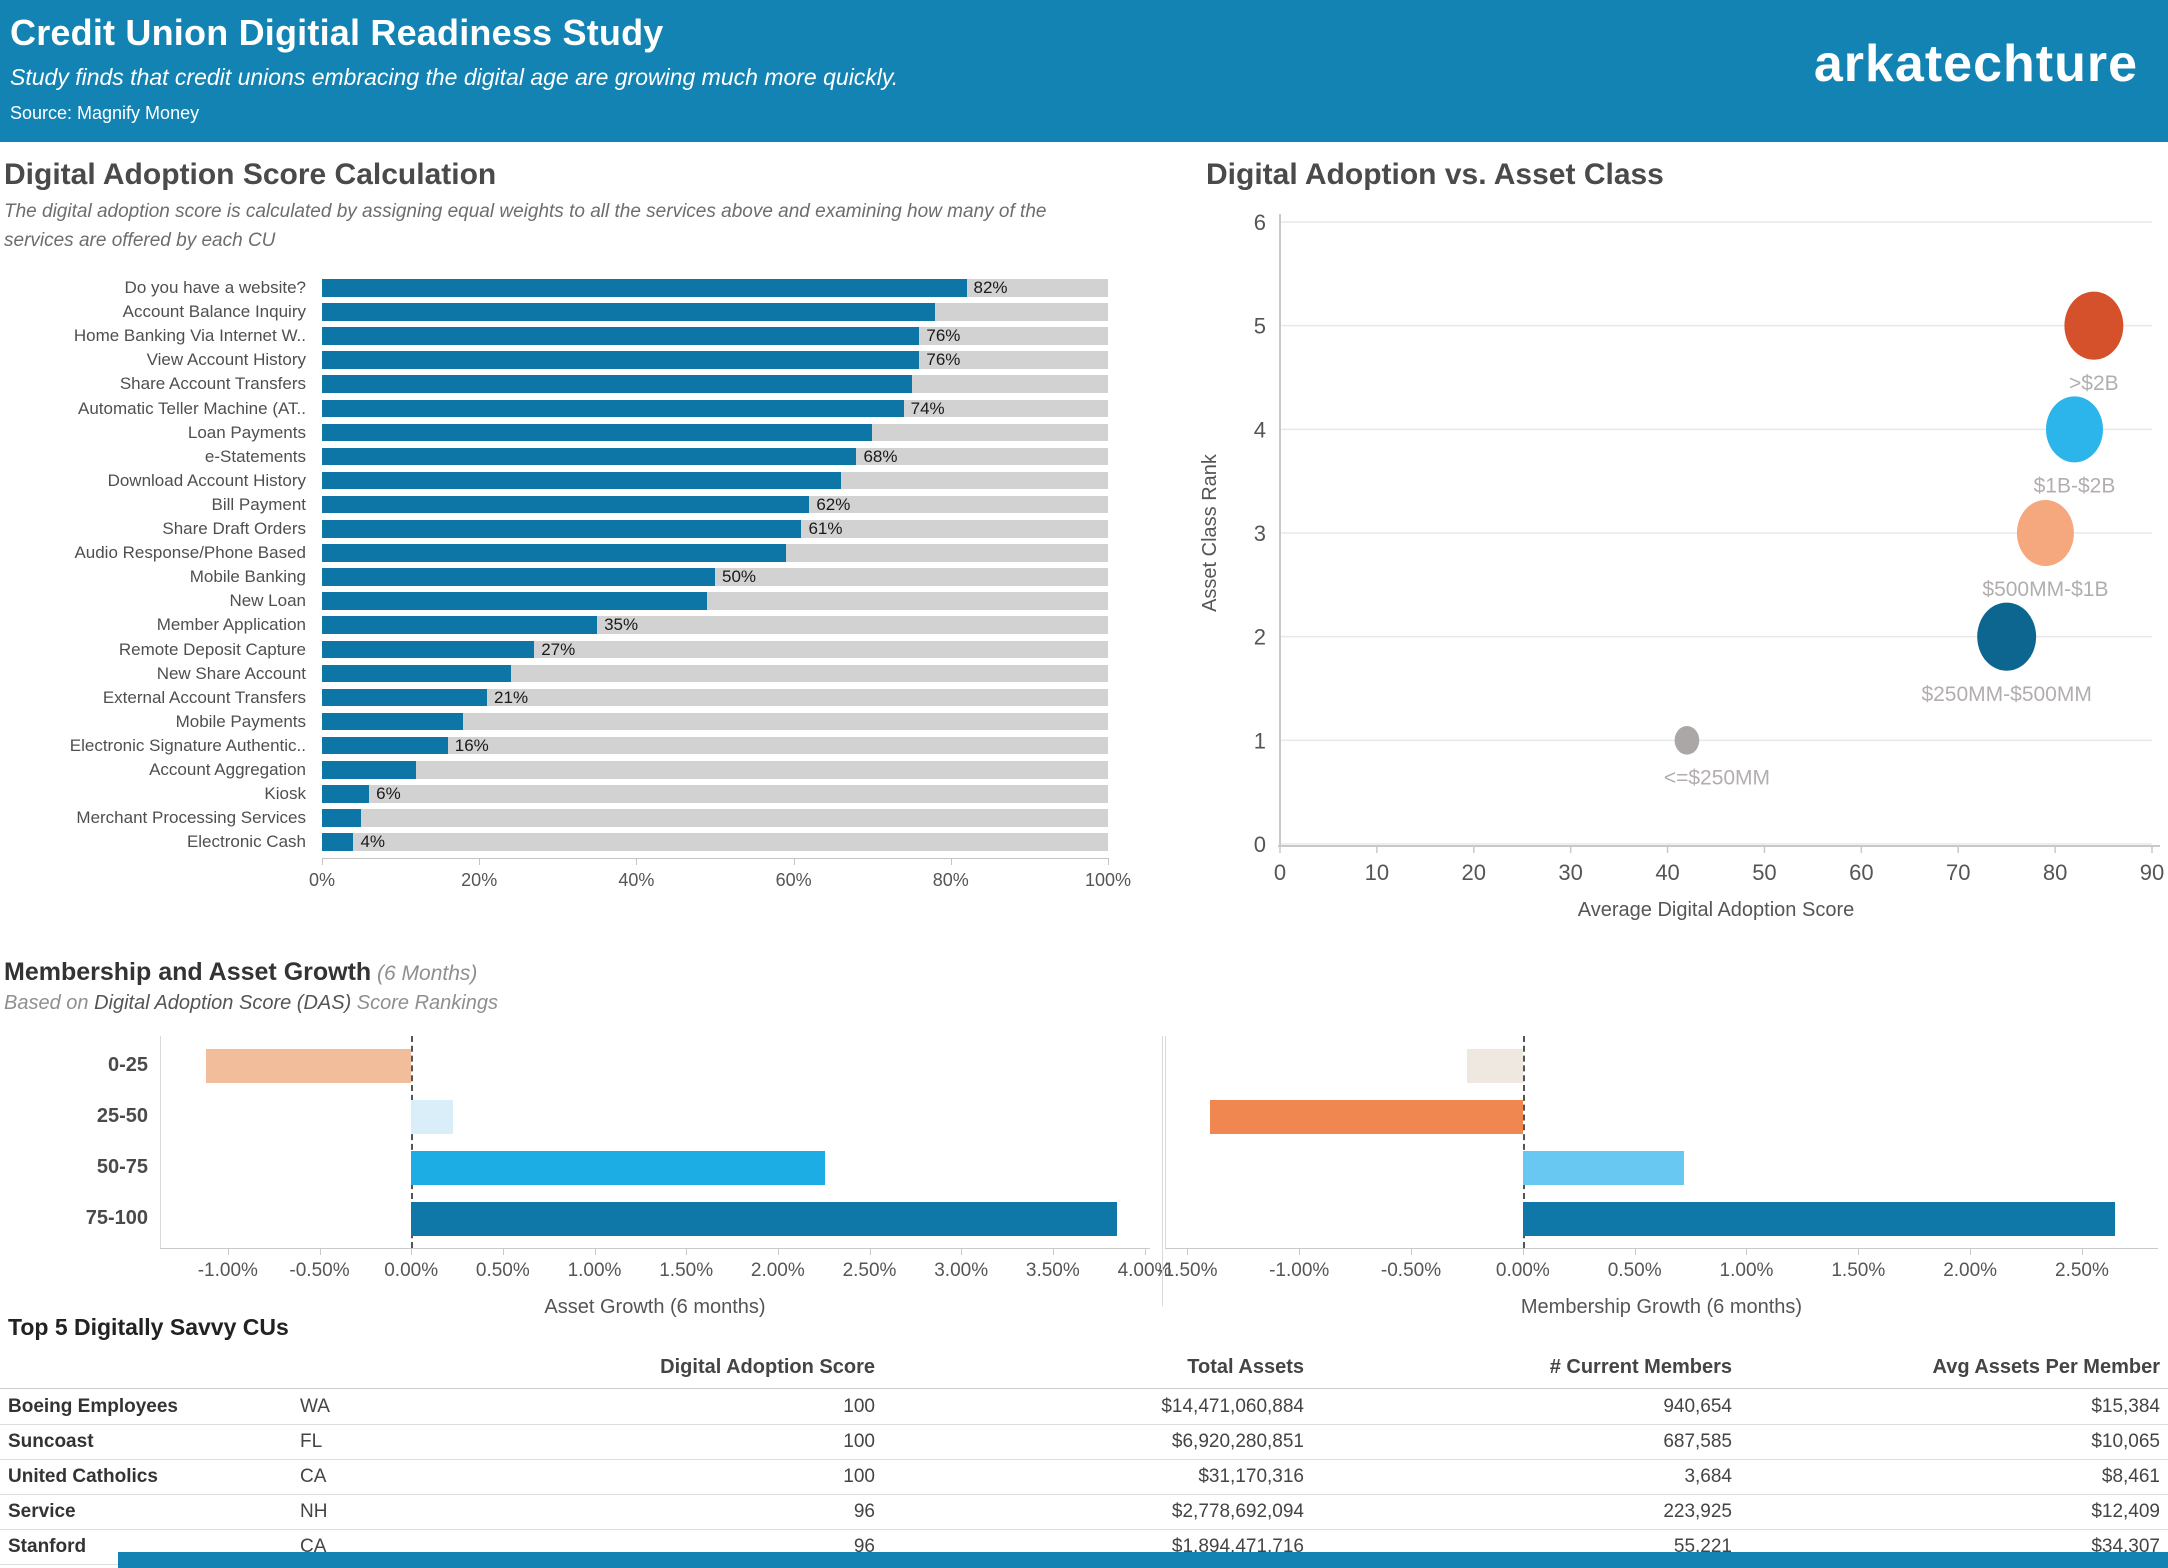 The height and width of the screenshot is (1568, 2168). Describe the element at coordinates (2007, 636) in the screenshot. I see `bubble-mark: $250MM-$500MM` at that location.